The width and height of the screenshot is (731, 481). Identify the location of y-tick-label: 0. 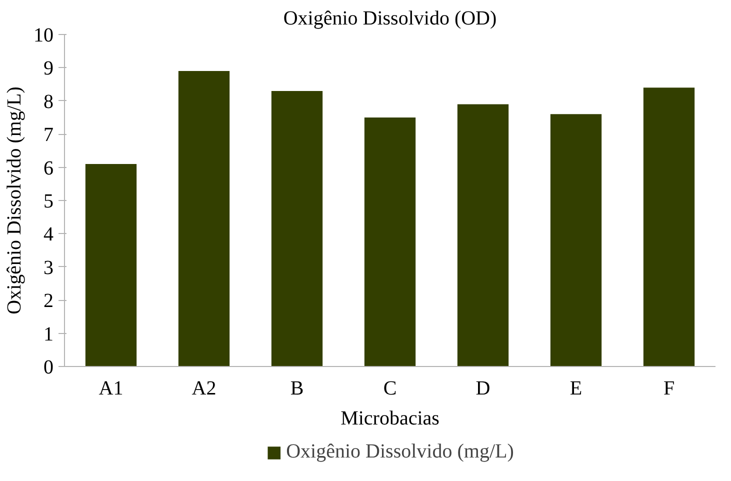
(49, 367).